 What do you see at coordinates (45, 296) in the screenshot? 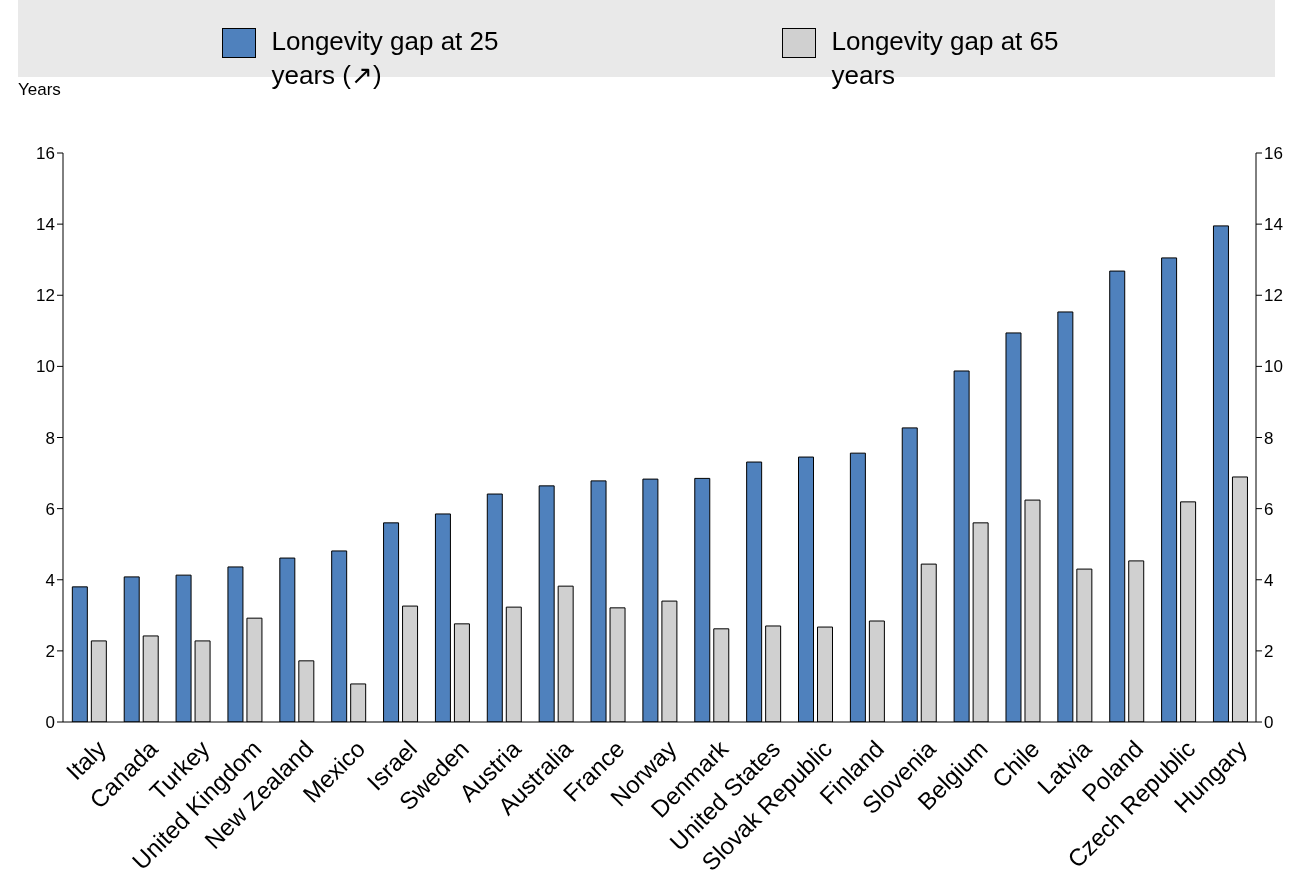
I see `y-tick-label: 12` at bounding box center [45, 296].